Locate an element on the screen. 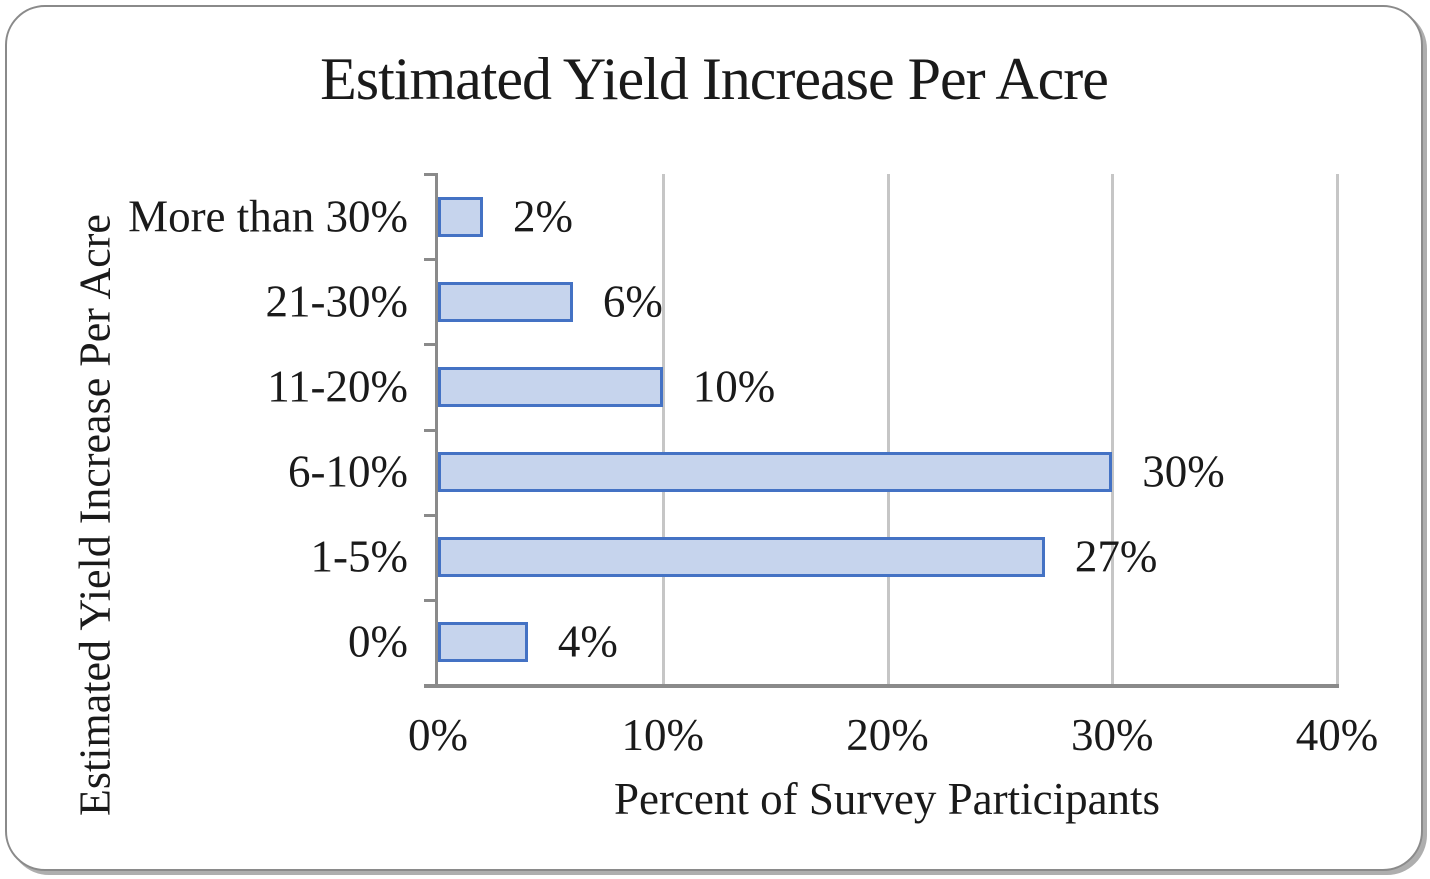 This screenshot has height=879, width=1430. bar-data-label: 10% is located at coordinates (734, 386).